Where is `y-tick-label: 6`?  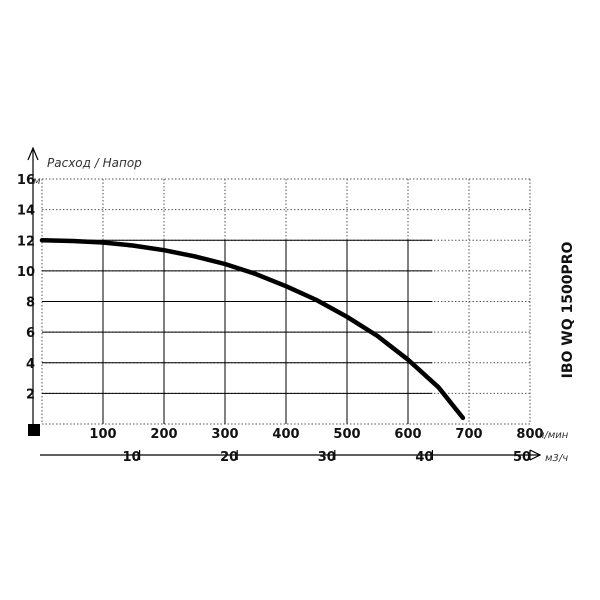
y-tick-label: 6 is located at coordinates (30, 333).